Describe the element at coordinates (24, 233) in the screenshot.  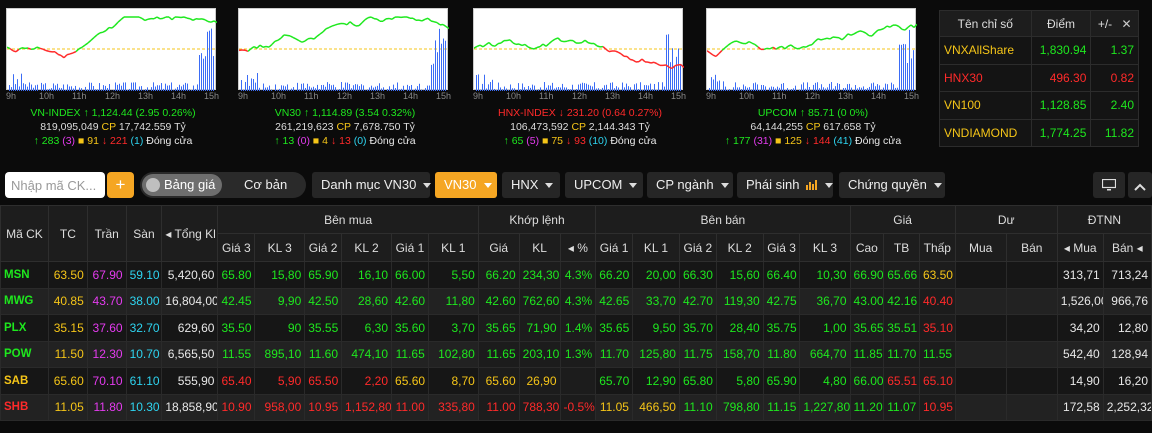
I see `col-code: Mã CK` at that location.